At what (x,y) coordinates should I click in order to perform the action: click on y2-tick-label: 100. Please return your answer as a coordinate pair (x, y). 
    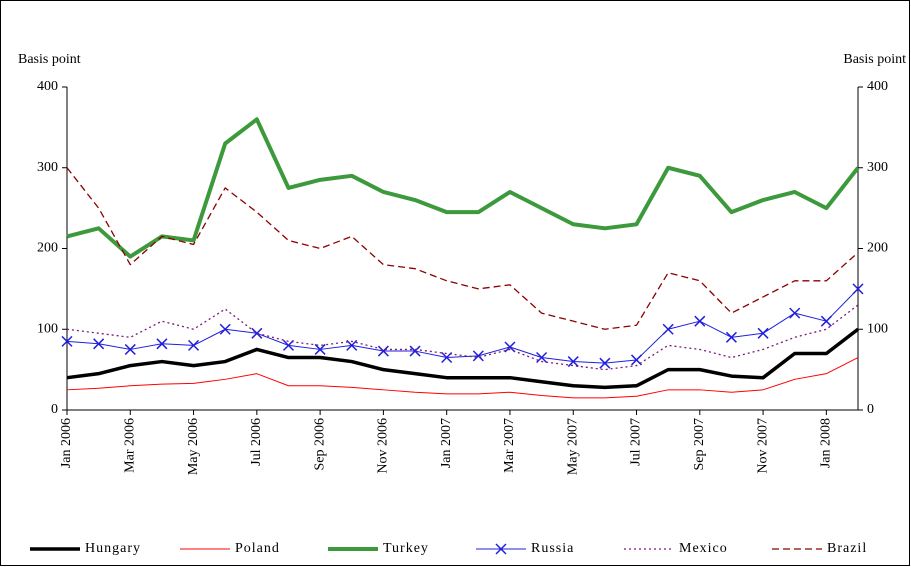
    Looking at the image, I should click on (877, 328).